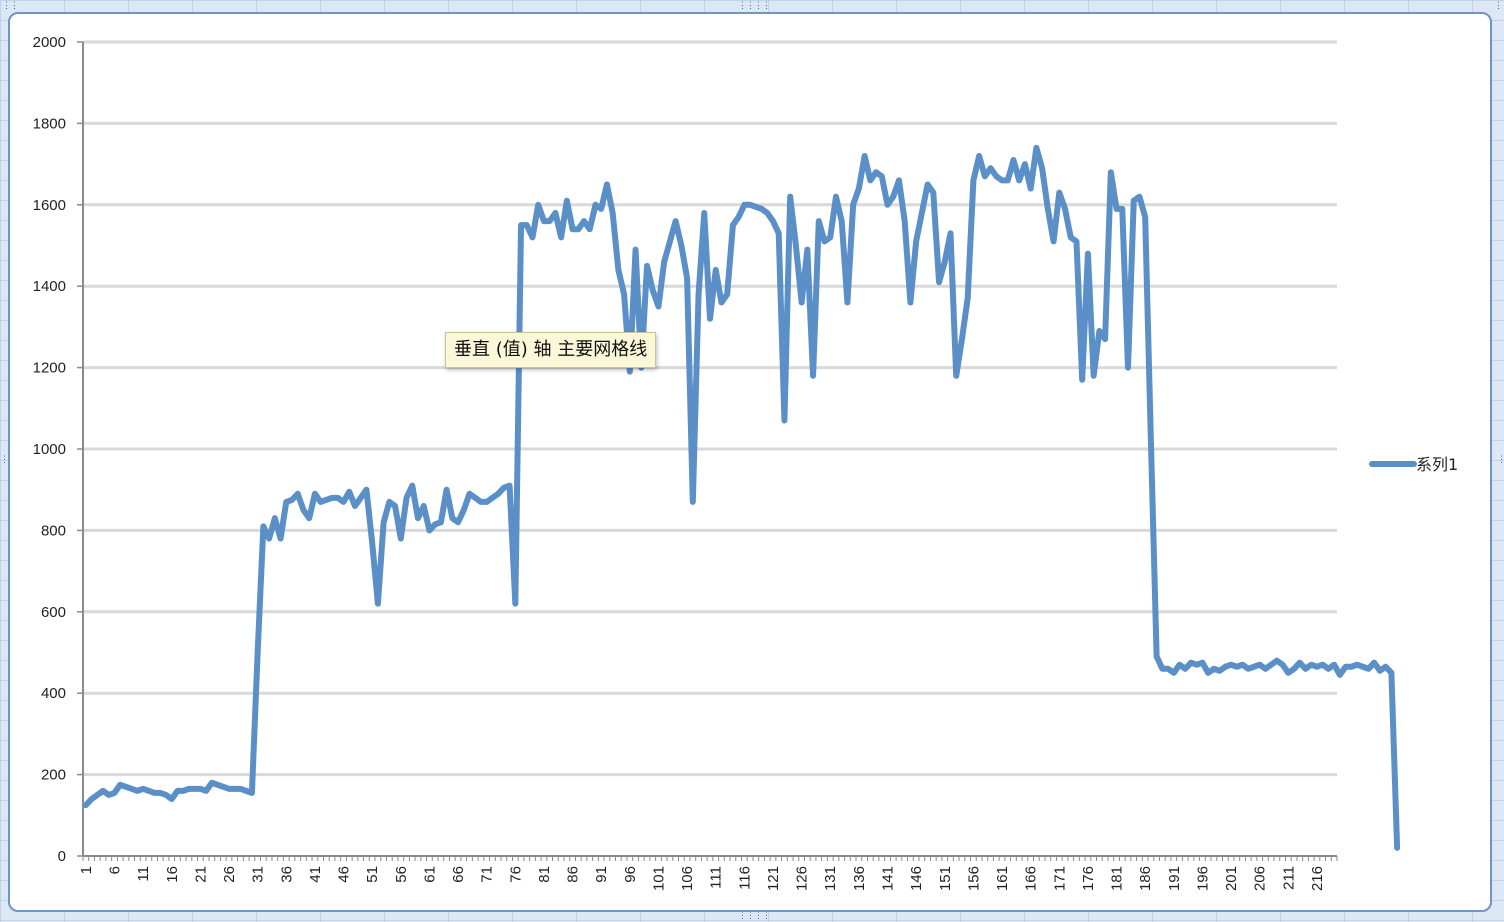  Describe the element at coordinates (114, 870) in the screenshot. I see `x-tick-label-6: 6` at that location.